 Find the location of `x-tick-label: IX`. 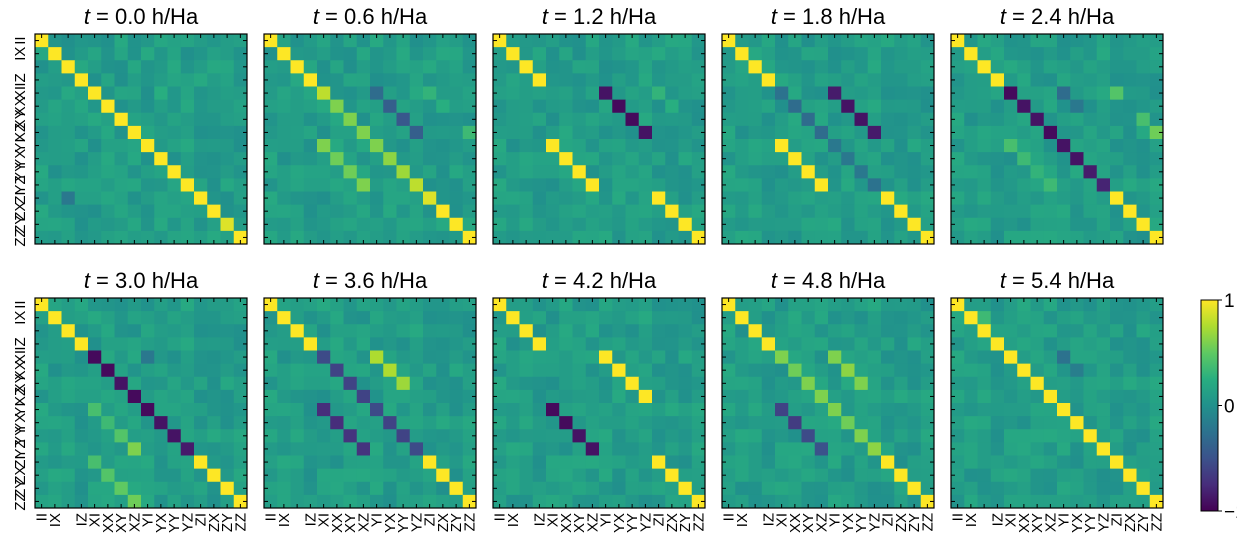

x-tick-label: IX is located at coordinates (513, 520).